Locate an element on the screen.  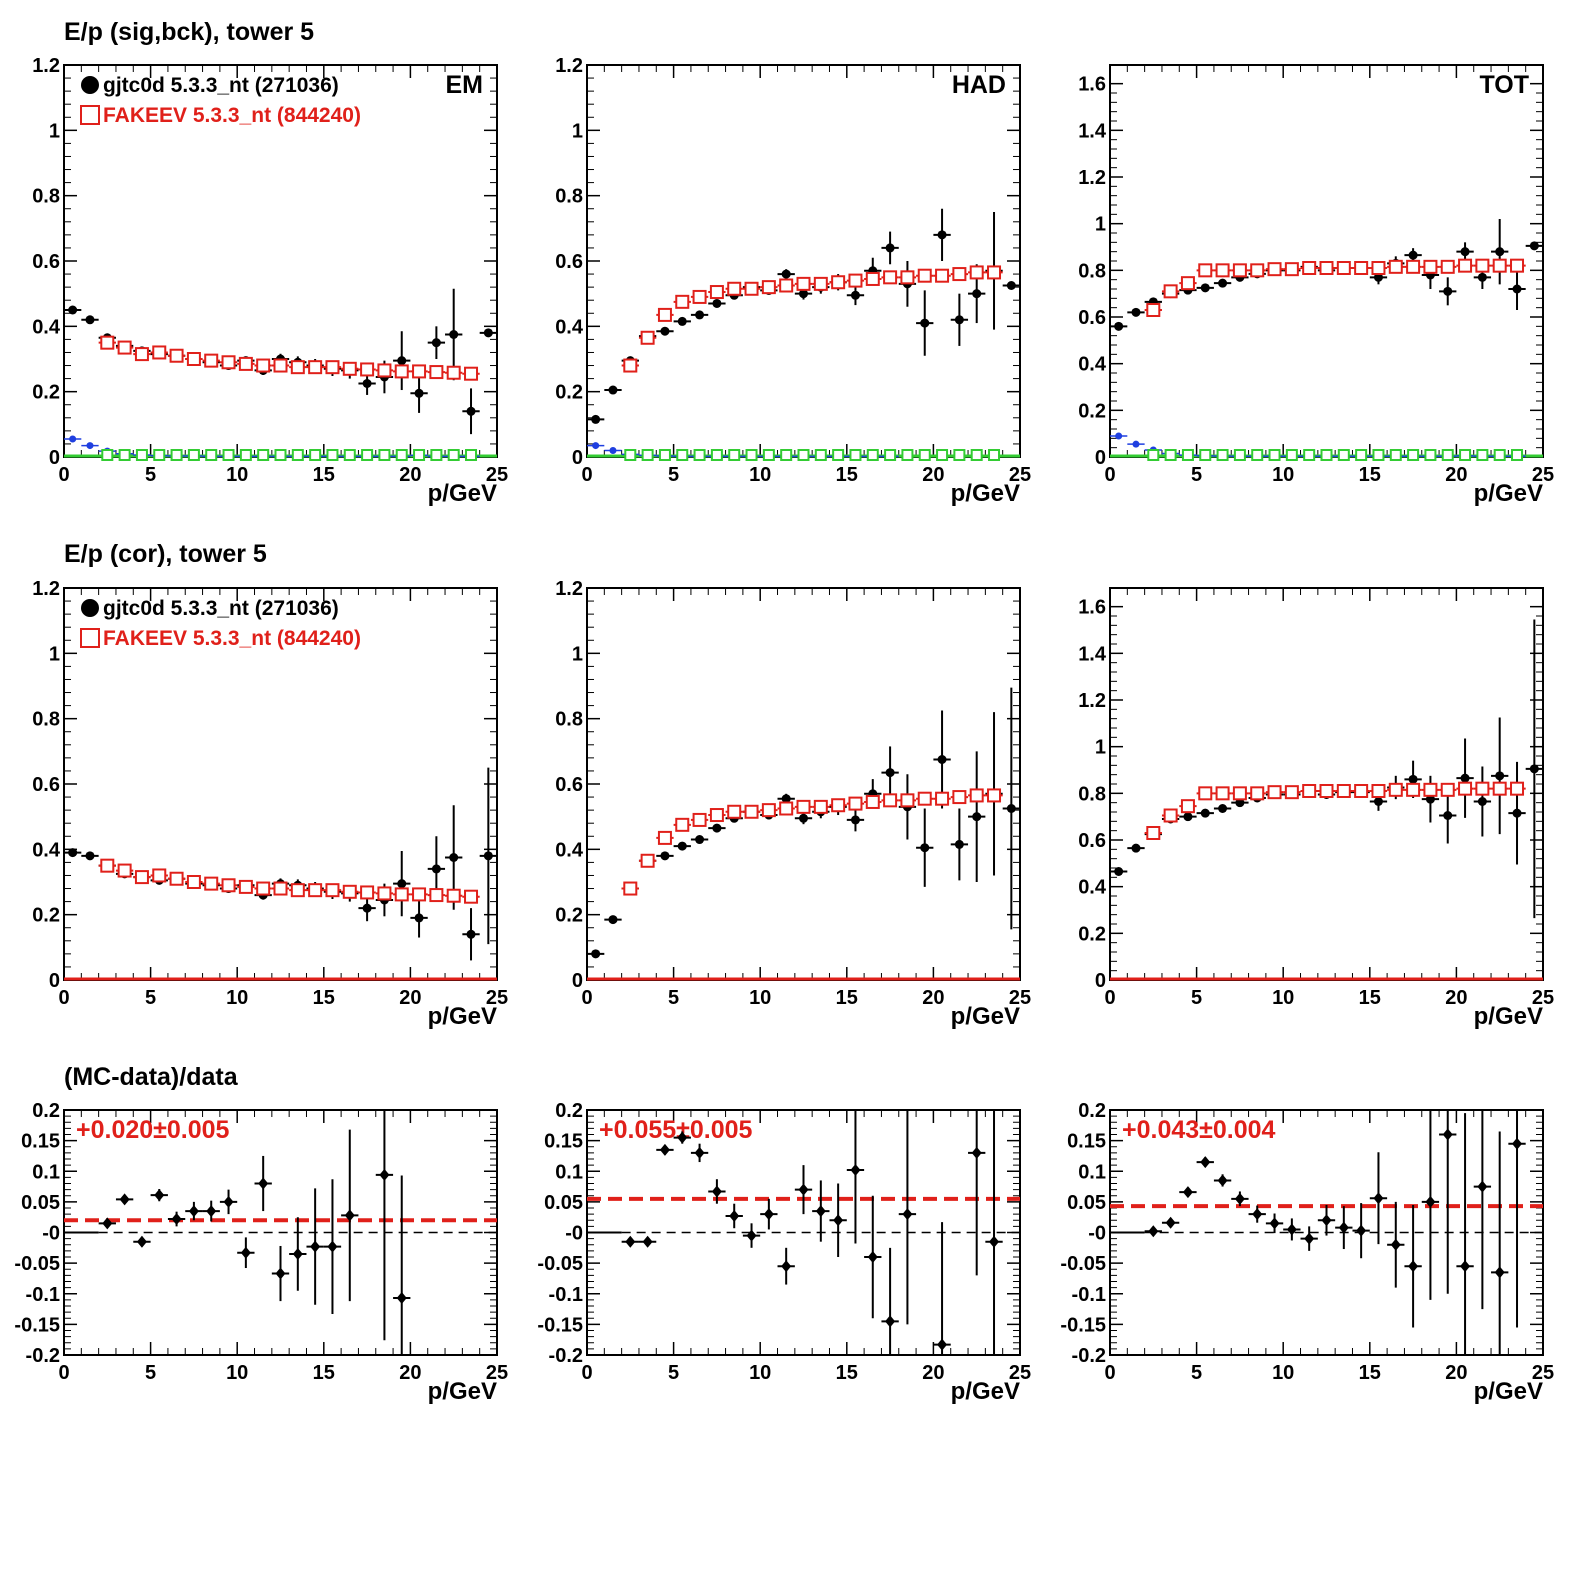
chart-ep-had-sigbck: 0 0.2 0.4 0.6 0.8 1 1.2 0 5 10 15 20 25p/GeV HAD is located at coordinates (793, 281).